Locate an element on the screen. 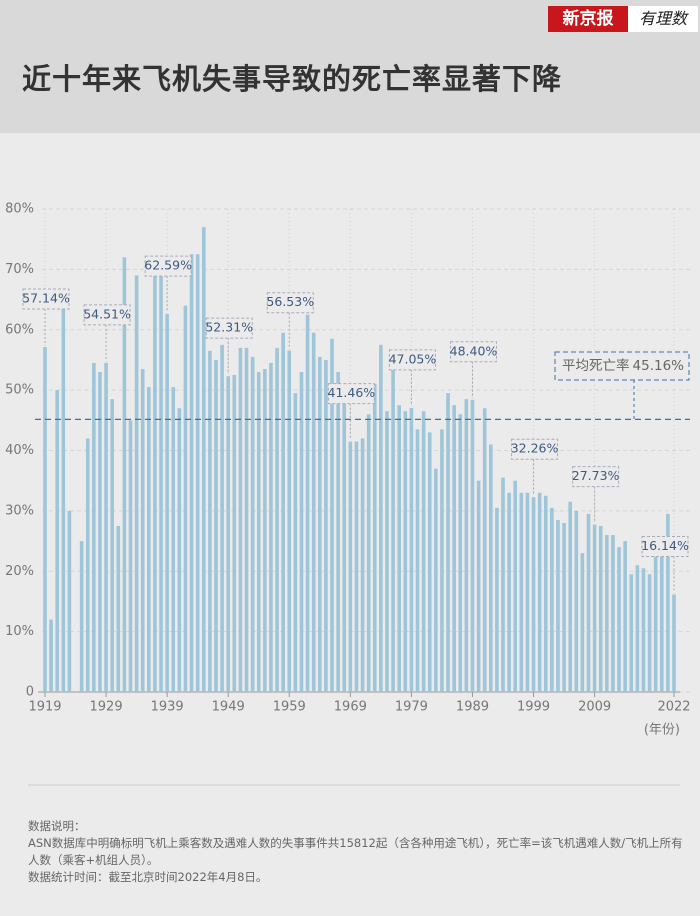  x-tick-label: 1929 is located at coordinates (106, 707).